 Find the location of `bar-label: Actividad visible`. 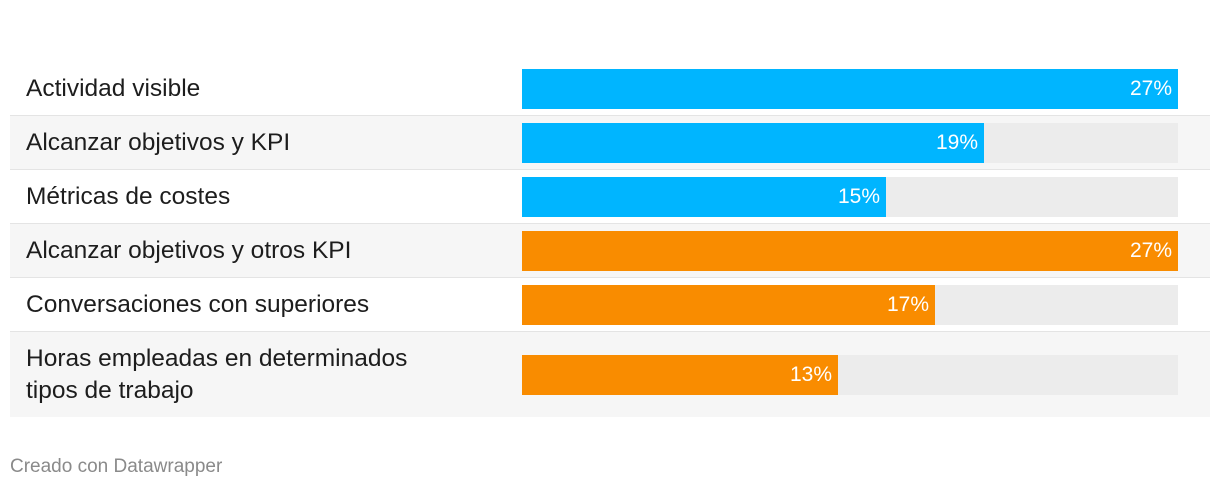

bar-label: Actividad visible is located at coordinates (113, 88).